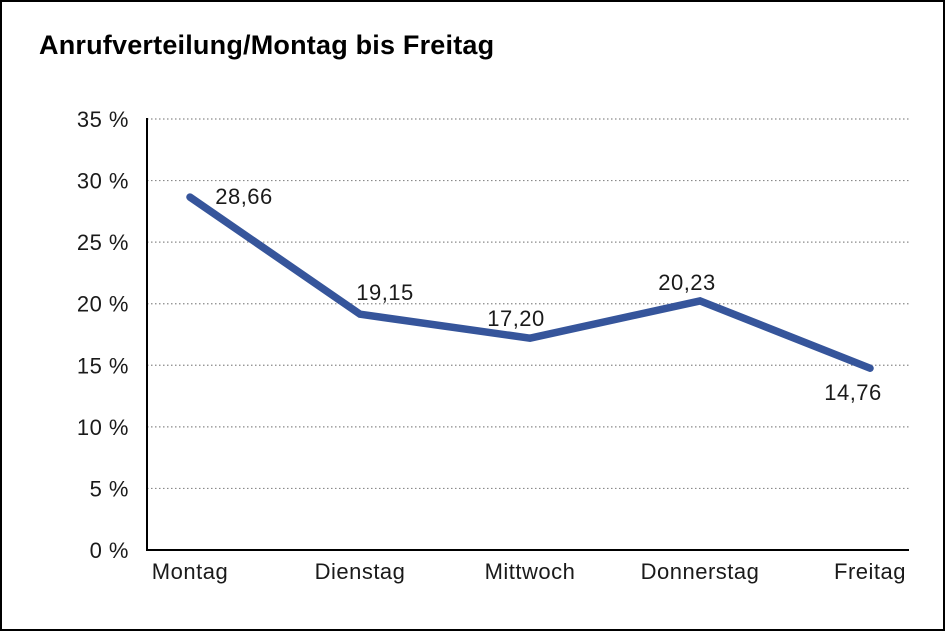 This screenshot has height=631, width=945. I want to click on x-category-label: Freitag, so click(870, 571).